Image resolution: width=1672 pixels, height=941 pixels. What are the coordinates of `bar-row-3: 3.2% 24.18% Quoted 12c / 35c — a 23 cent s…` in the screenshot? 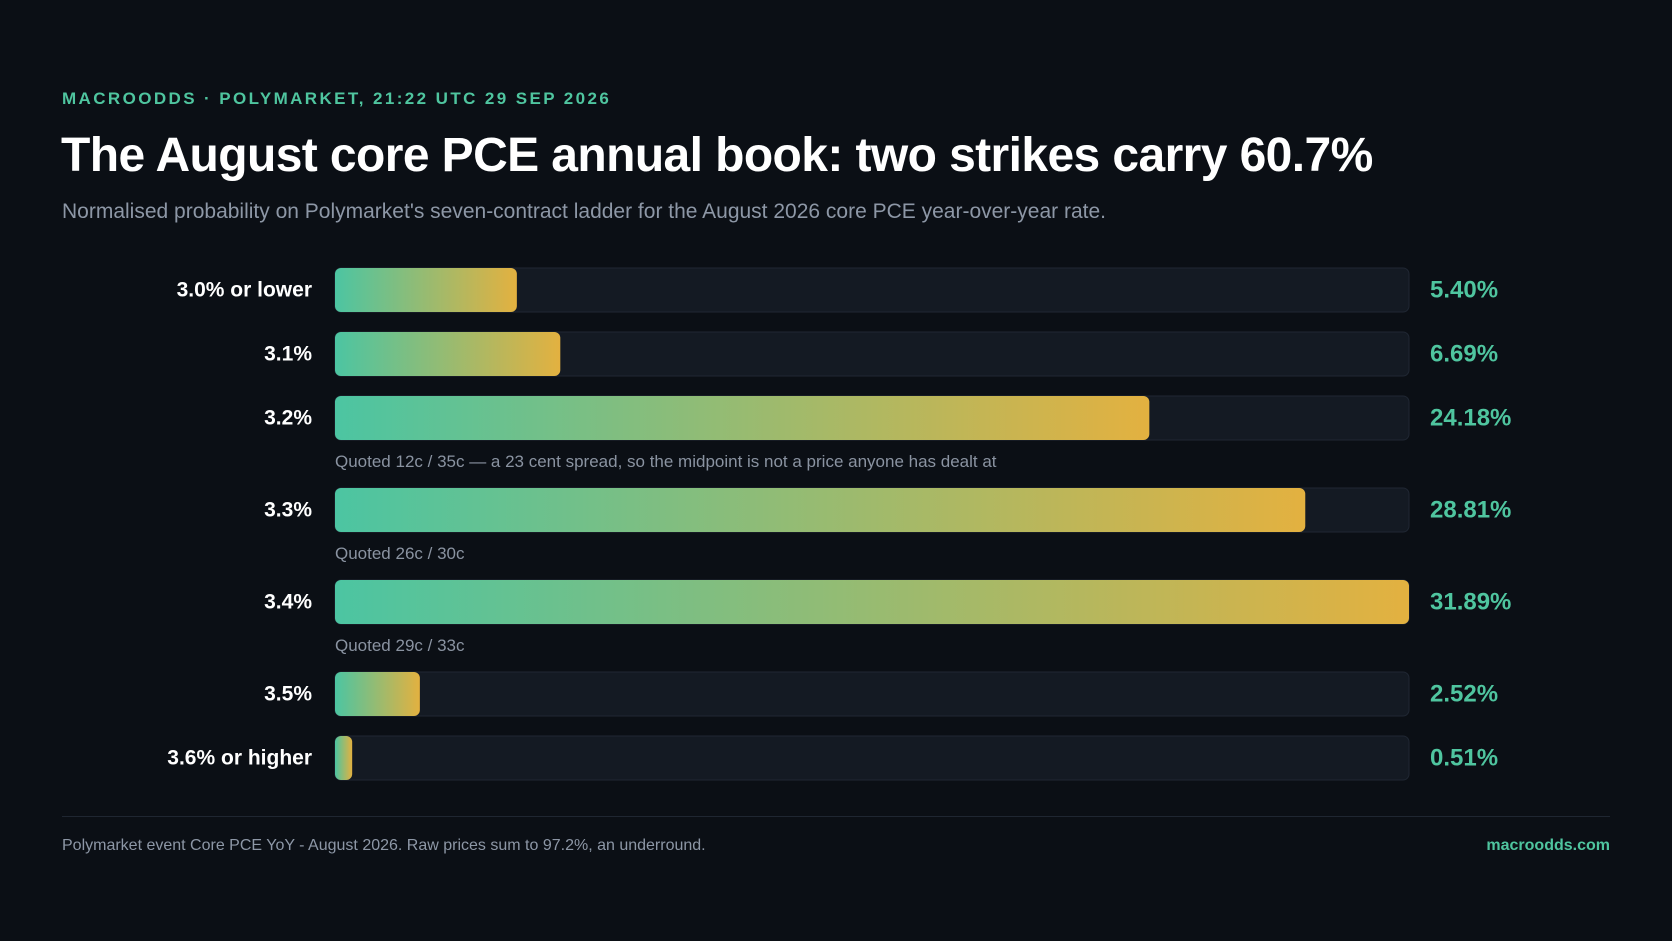 It's located at (887, 433).